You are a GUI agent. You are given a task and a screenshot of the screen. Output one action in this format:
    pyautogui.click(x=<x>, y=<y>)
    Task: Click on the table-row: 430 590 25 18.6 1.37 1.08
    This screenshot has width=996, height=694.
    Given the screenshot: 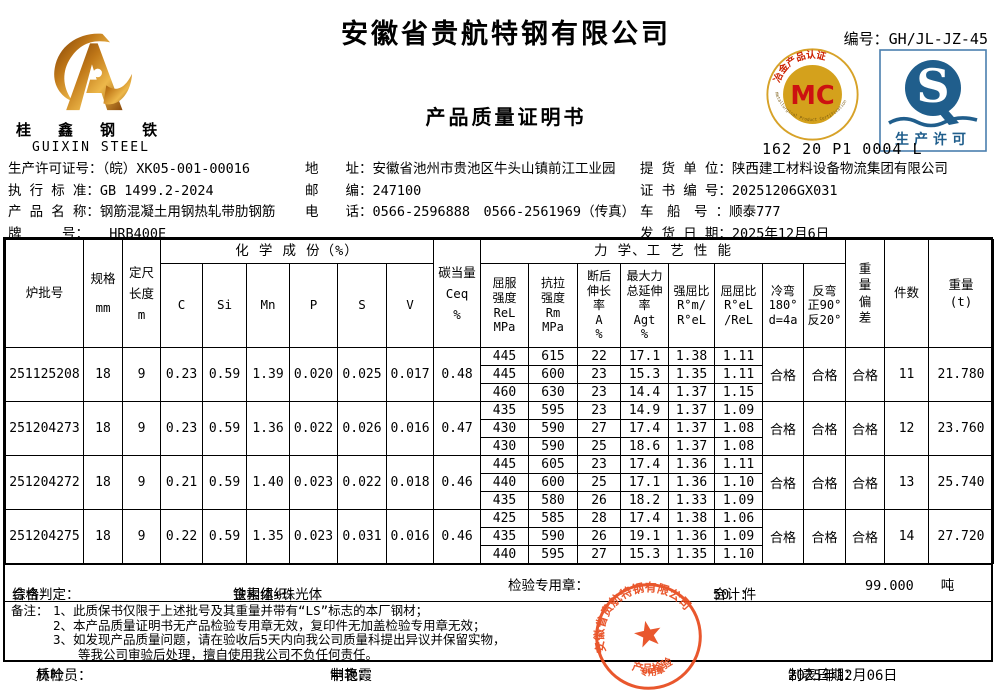 What is the action you would take?
    pyautogui.click(x=500, y=446)
    